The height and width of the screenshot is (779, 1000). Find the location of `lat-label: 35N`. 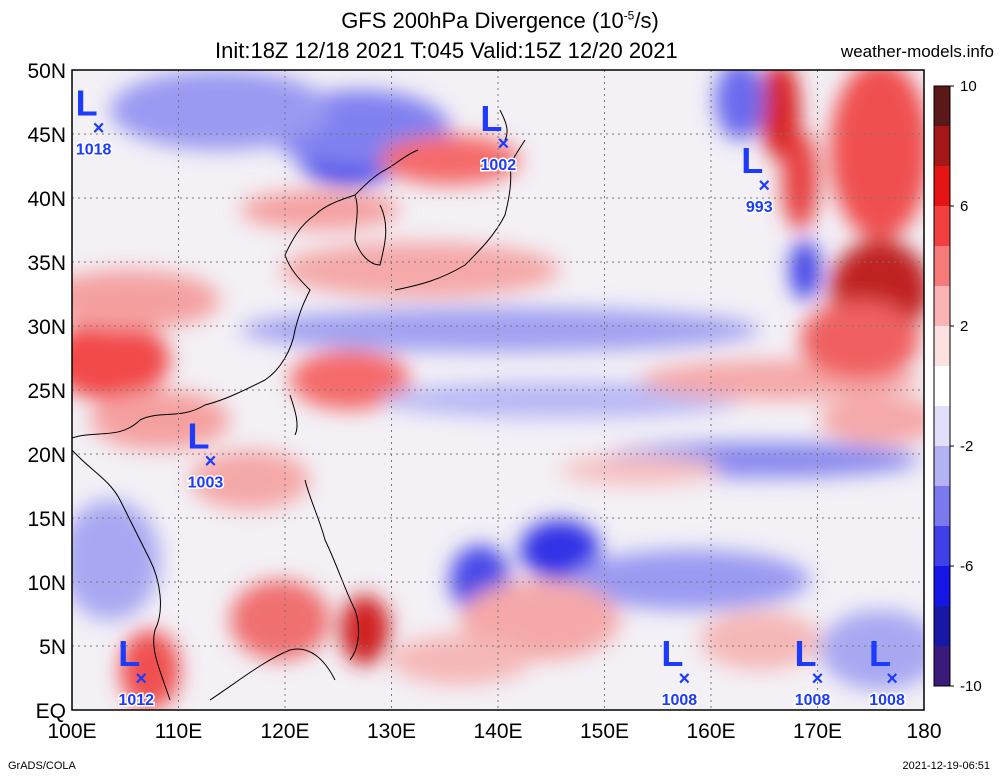

lat-label: 35N is located at coordinates (46, 263).